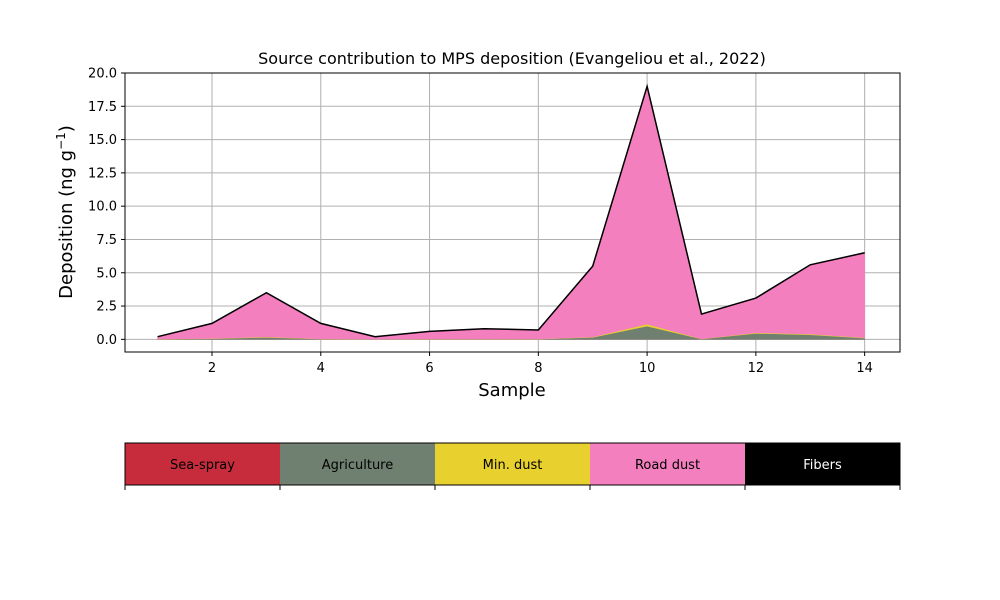  I want to click on y-tick-label-7.5: 7.5, so click(106, 240).